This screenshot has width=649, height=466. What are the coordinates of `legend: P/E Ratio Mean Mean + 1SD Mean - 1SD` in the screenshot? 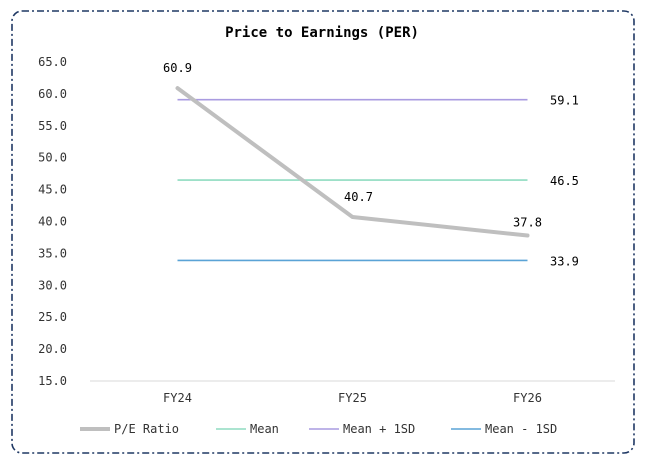 It's located at (318, 429).